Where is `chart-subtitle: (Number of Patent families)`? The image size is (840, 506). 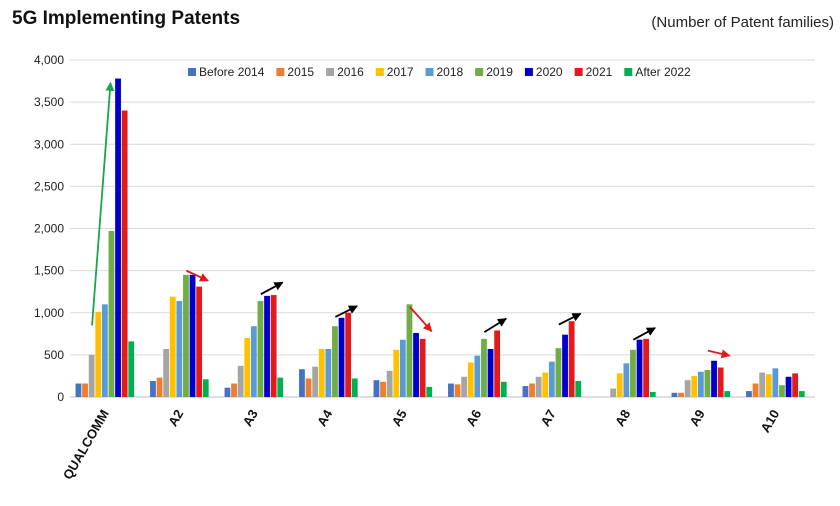
chart-subtitle: (Number of Patent families) is located at coordinates (742, 22).